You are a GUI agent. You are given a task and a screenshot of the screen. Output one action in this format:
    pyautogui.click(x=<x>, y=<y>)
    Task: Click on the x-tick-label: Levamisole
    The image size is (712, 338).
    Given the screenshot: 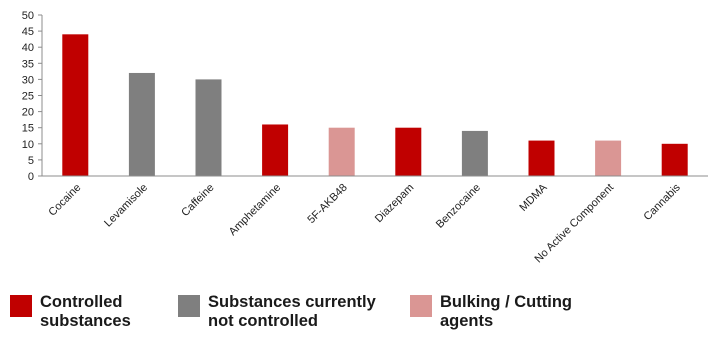 What is the action you would take?
    pyautogui.click(x=126, y=206)
    